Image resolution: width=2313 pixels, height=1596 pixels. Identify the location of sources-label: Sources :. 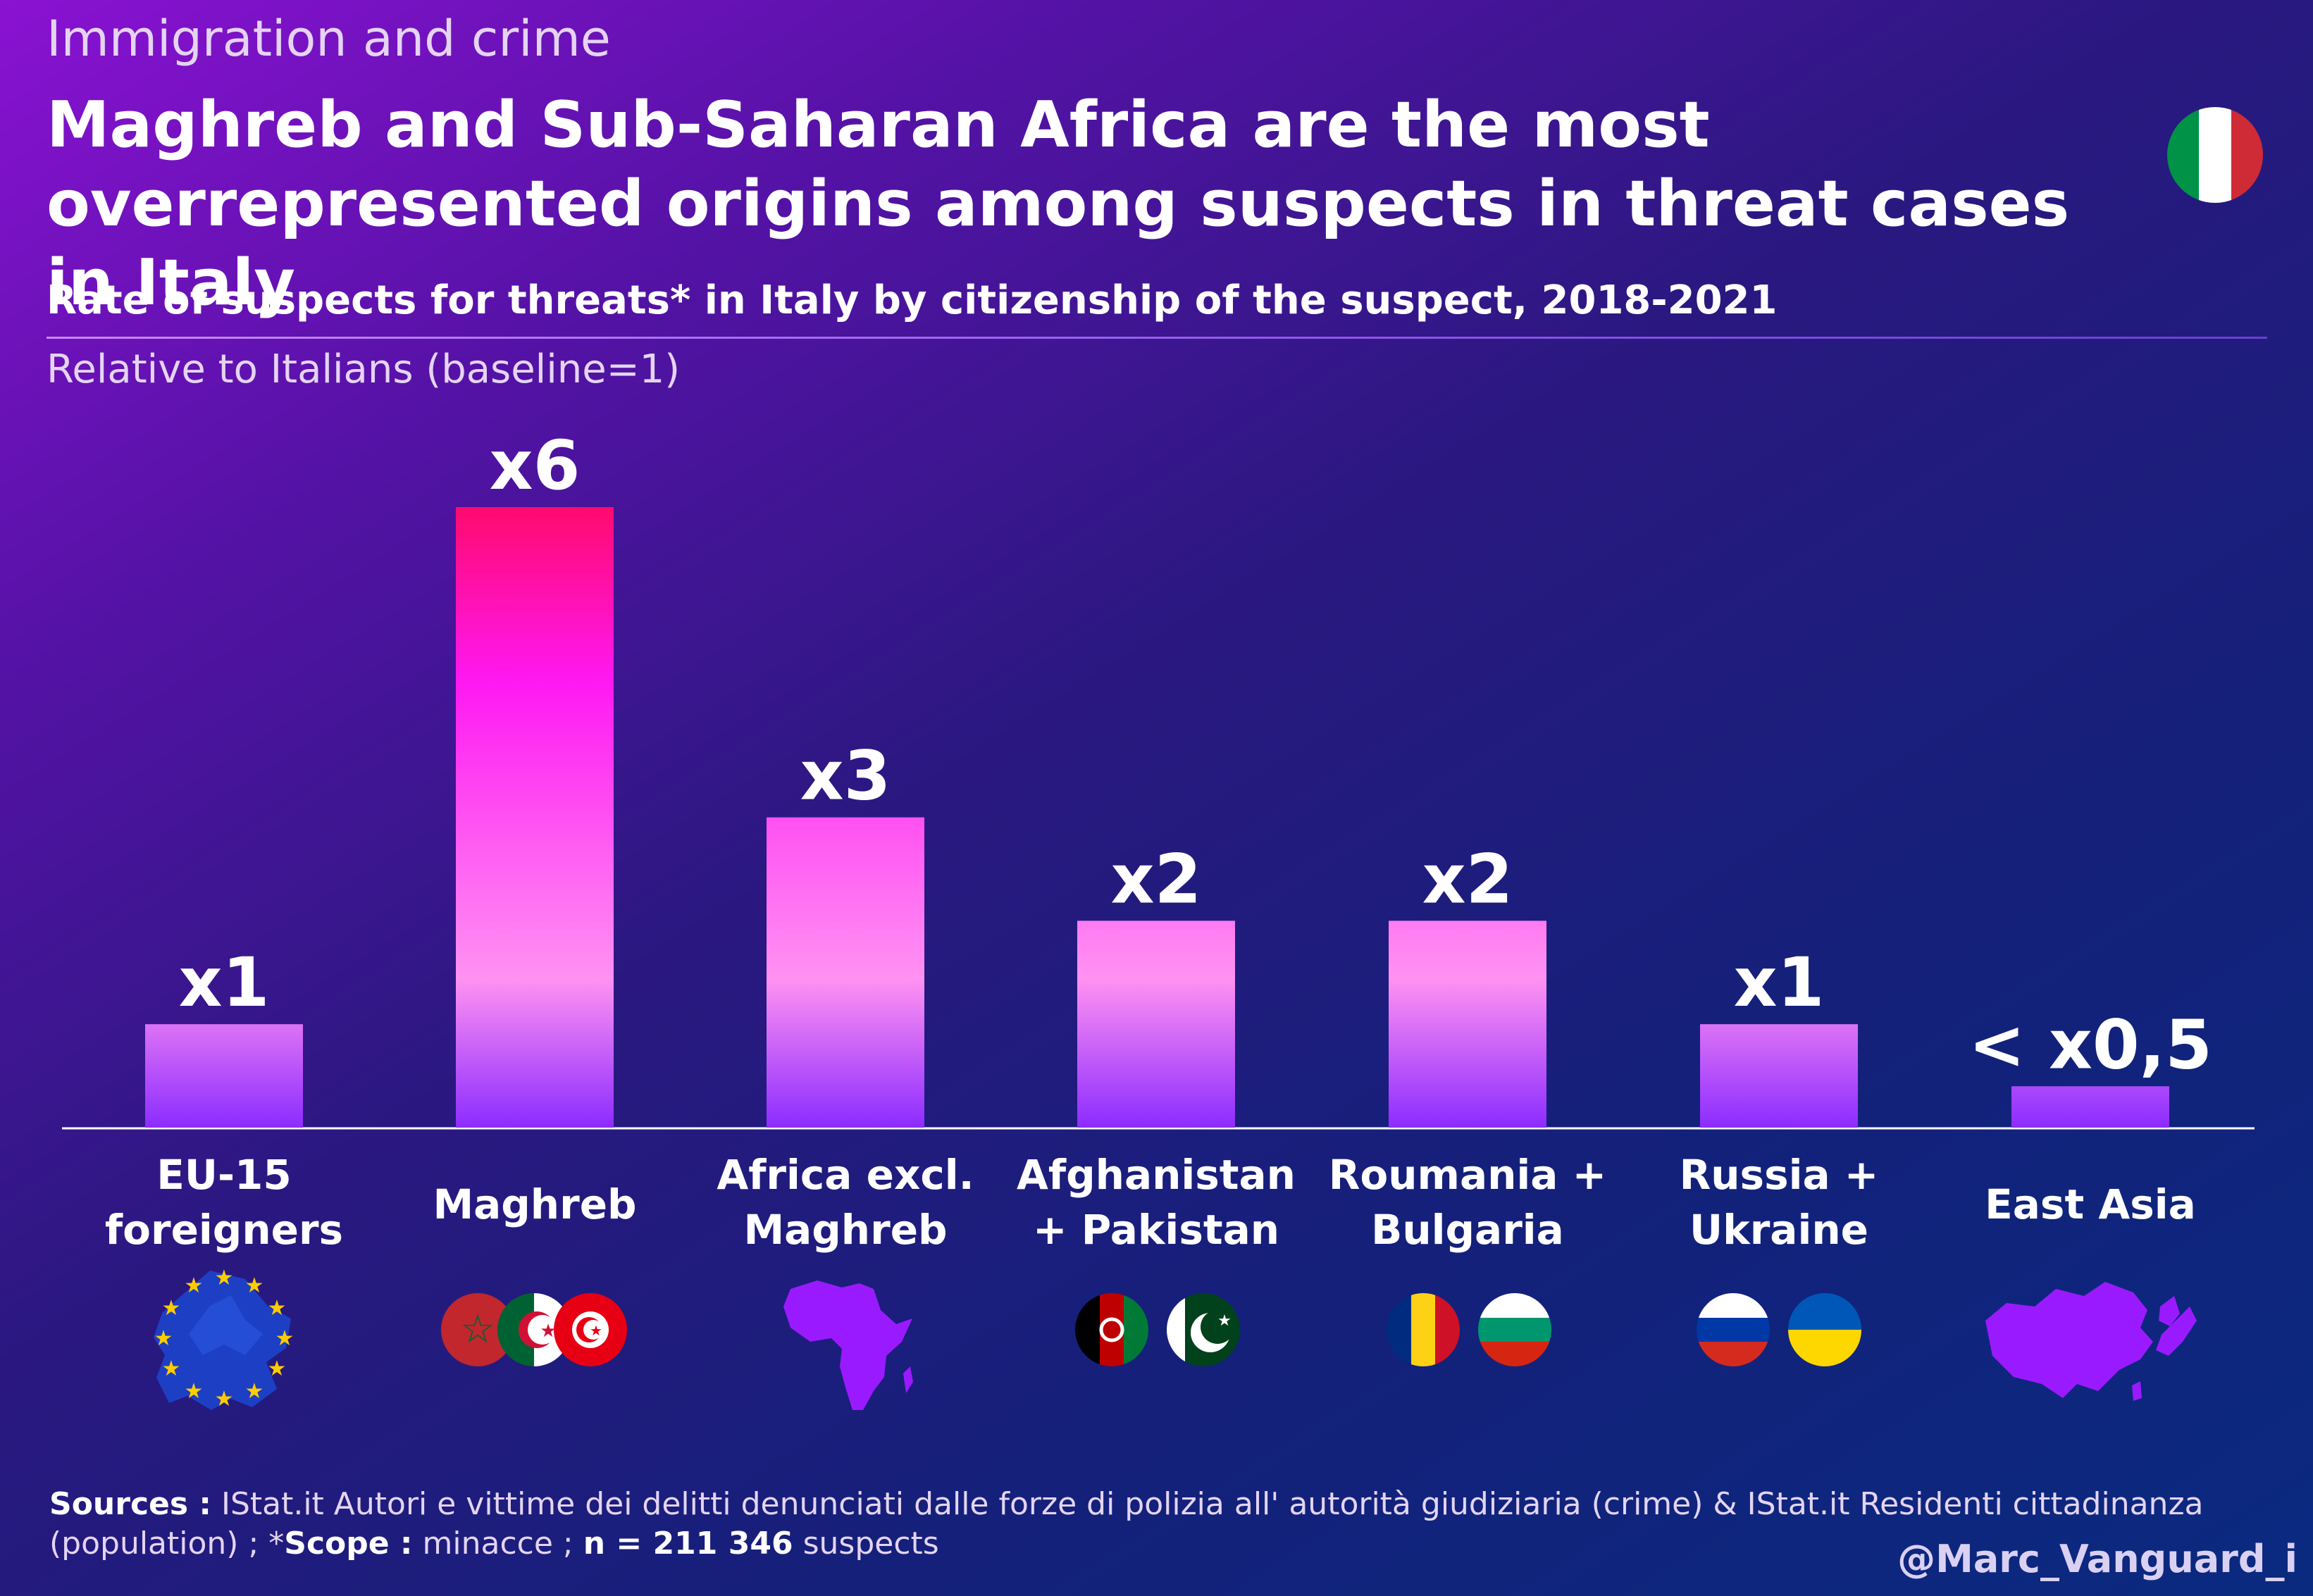
(130, 1504).